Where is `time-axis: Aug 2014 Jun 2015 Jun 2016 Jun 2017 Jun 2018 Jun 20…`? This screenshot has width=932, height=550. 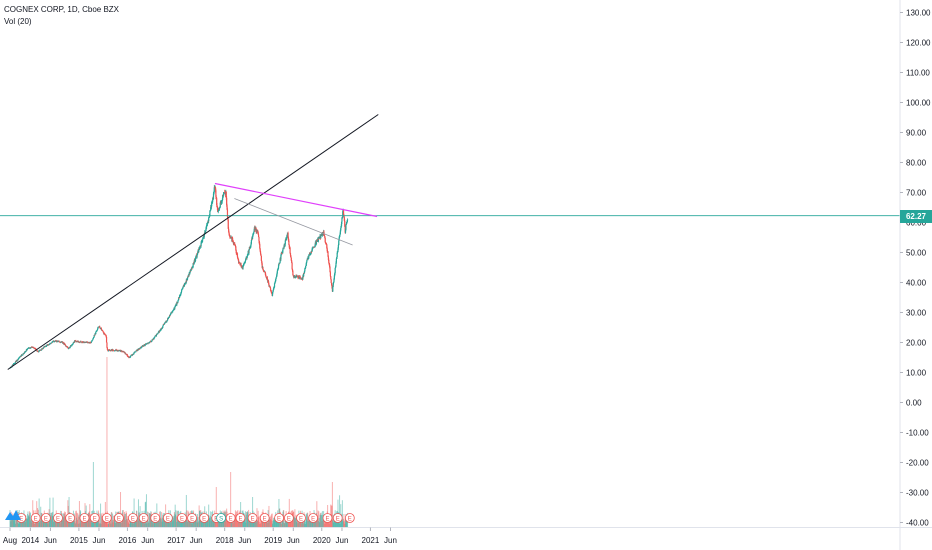
time-axis: Aug 2014 Jun 2015 Jun 2016 Jun 2017 Jun 2018 Jun 20… is located at coordinates (466, 536).